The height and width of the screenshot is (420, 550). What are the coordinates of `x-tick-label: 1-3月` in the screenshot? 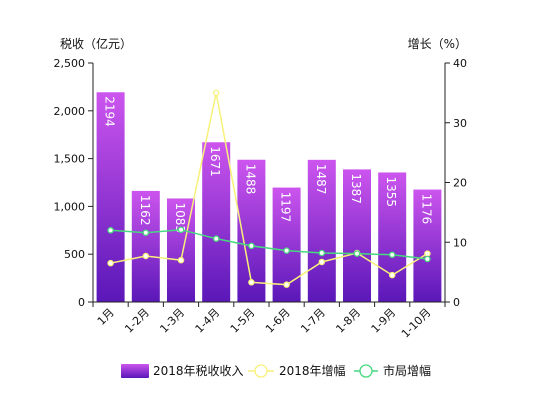 It's located at (172, 321).